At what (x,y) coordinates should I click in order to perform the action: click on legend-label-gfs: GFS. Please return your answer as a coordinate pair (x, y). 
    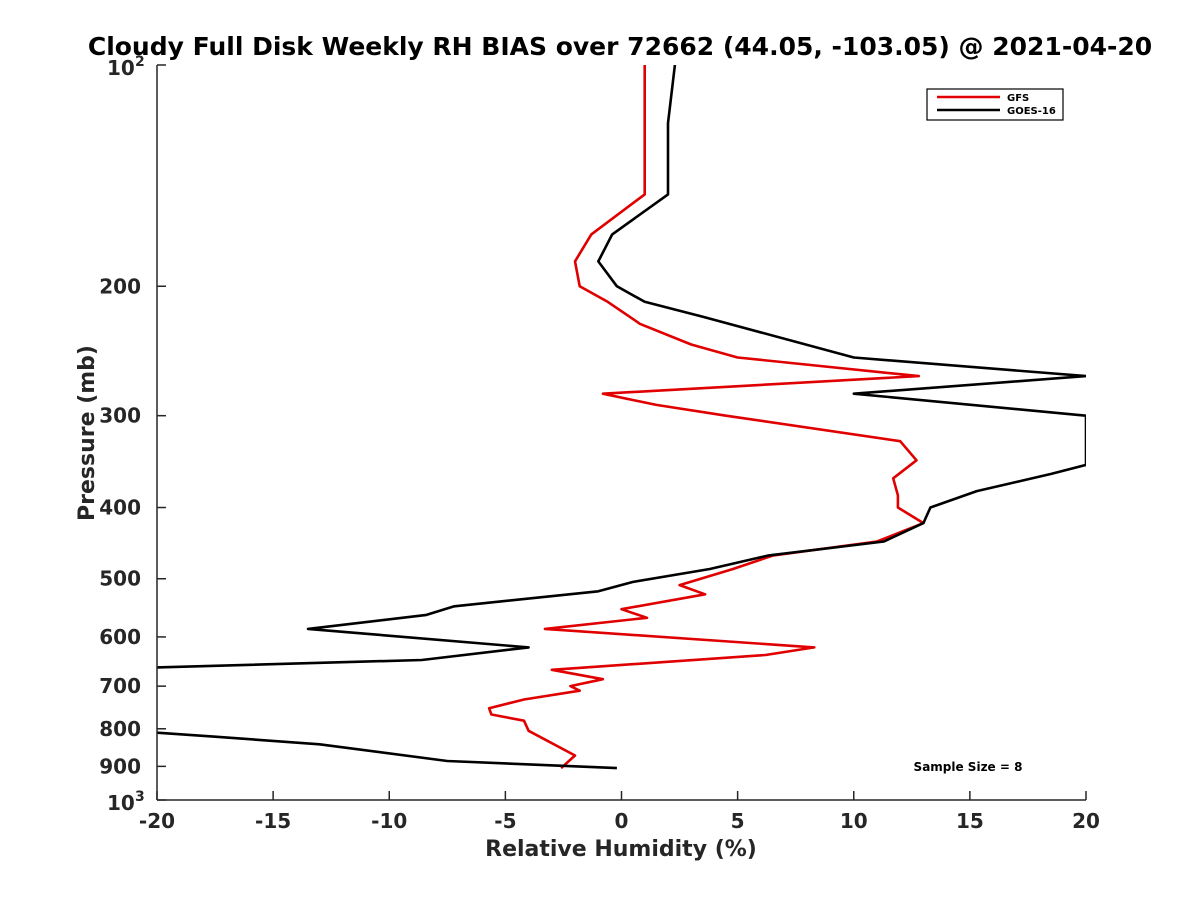
    Looking at the image, I should click on (1018, 98).